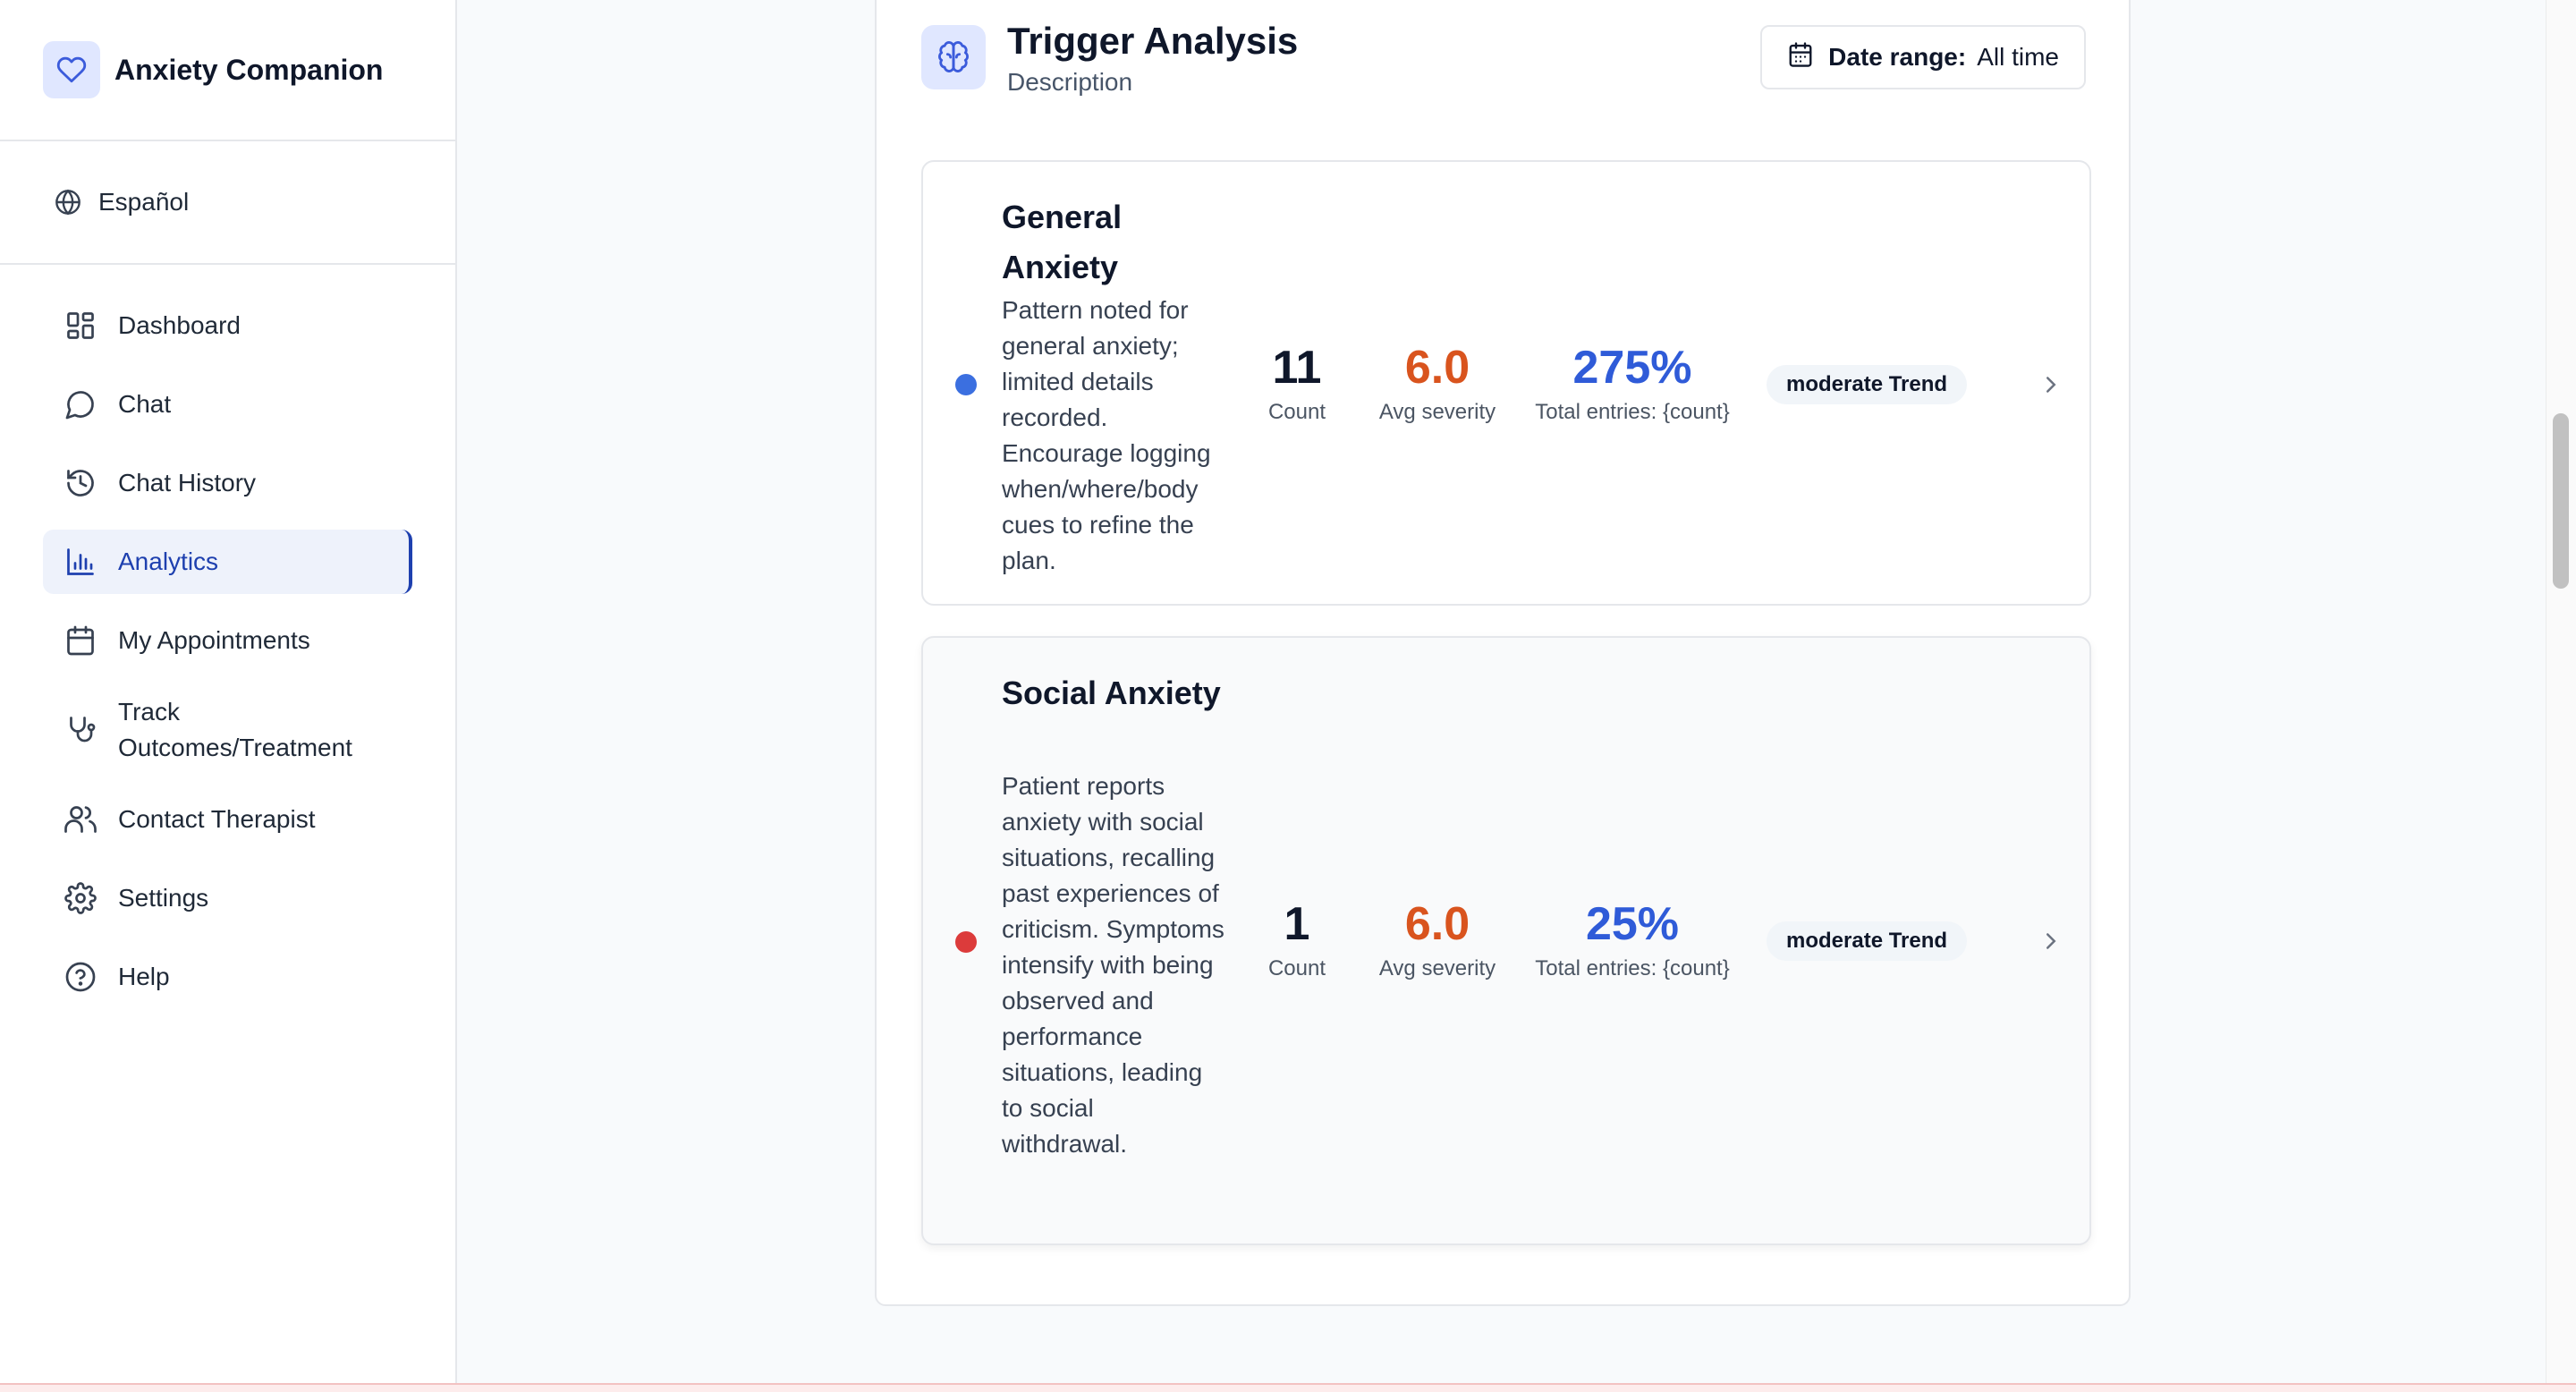  What do you see at coordinates (2561, 501) in the screenshot?
I see `scrollbar-thumb` at bounding box center [2561, 501].